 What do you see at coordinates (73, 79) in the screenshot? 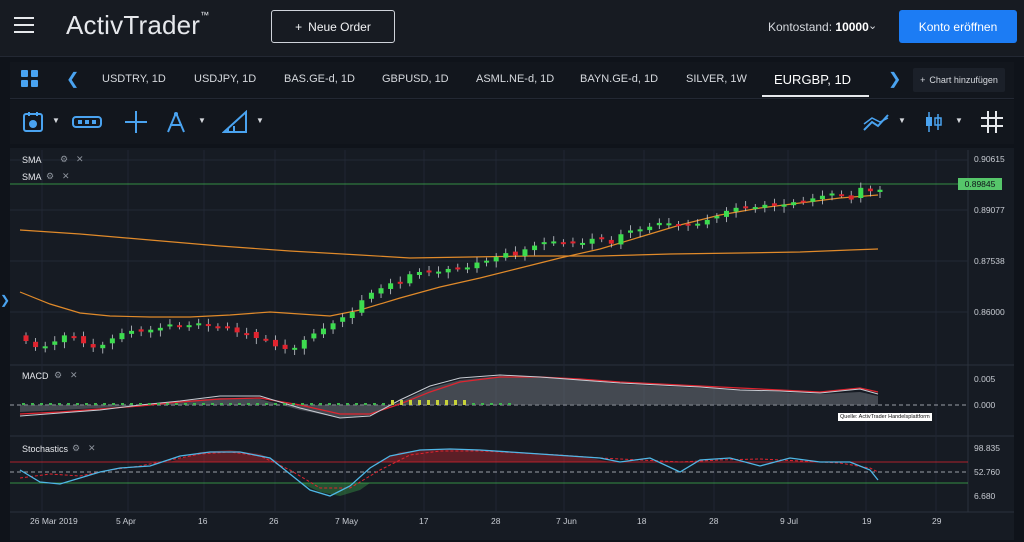
I see `chevron-left-icon: ❮` at bounding box center [73, 79].